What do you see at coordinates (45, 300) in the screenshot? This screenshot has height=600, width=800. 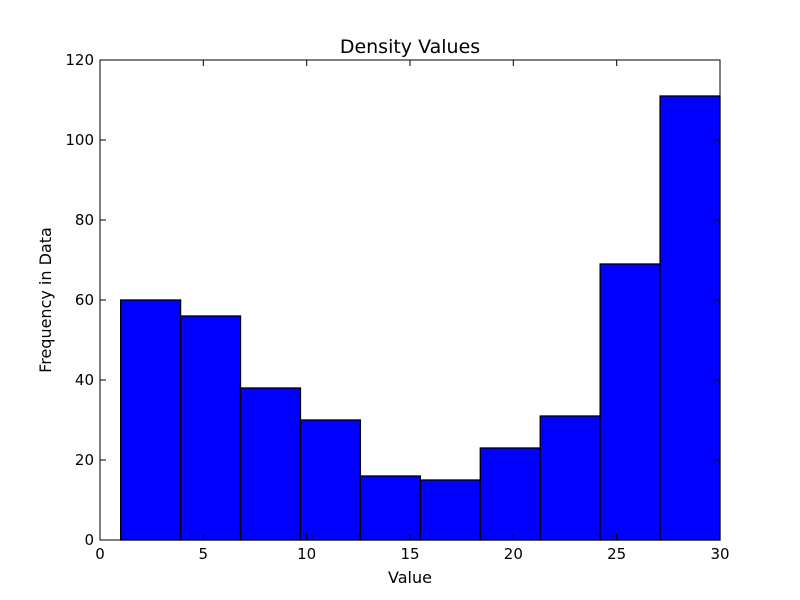 I see `y-axis-label: Frequency in Data` at bounding box center [45, 300].